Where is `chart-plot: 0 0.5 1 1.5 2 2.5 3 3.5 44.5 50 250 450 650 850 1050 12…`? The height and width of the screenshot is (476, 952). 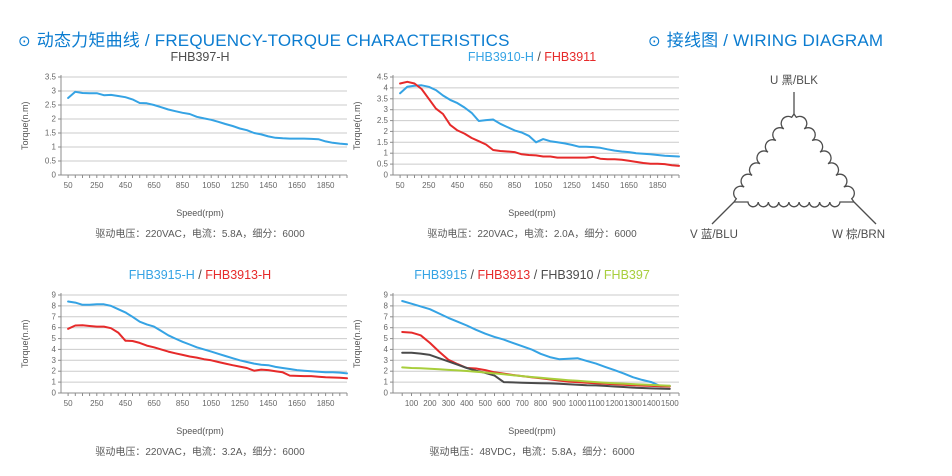
chart-plot: 0 0.5 1 1.5 2 2.5 3 3.5 44.5 50 250 450 650 850 1050 12… is located at coordinates (528, 131).